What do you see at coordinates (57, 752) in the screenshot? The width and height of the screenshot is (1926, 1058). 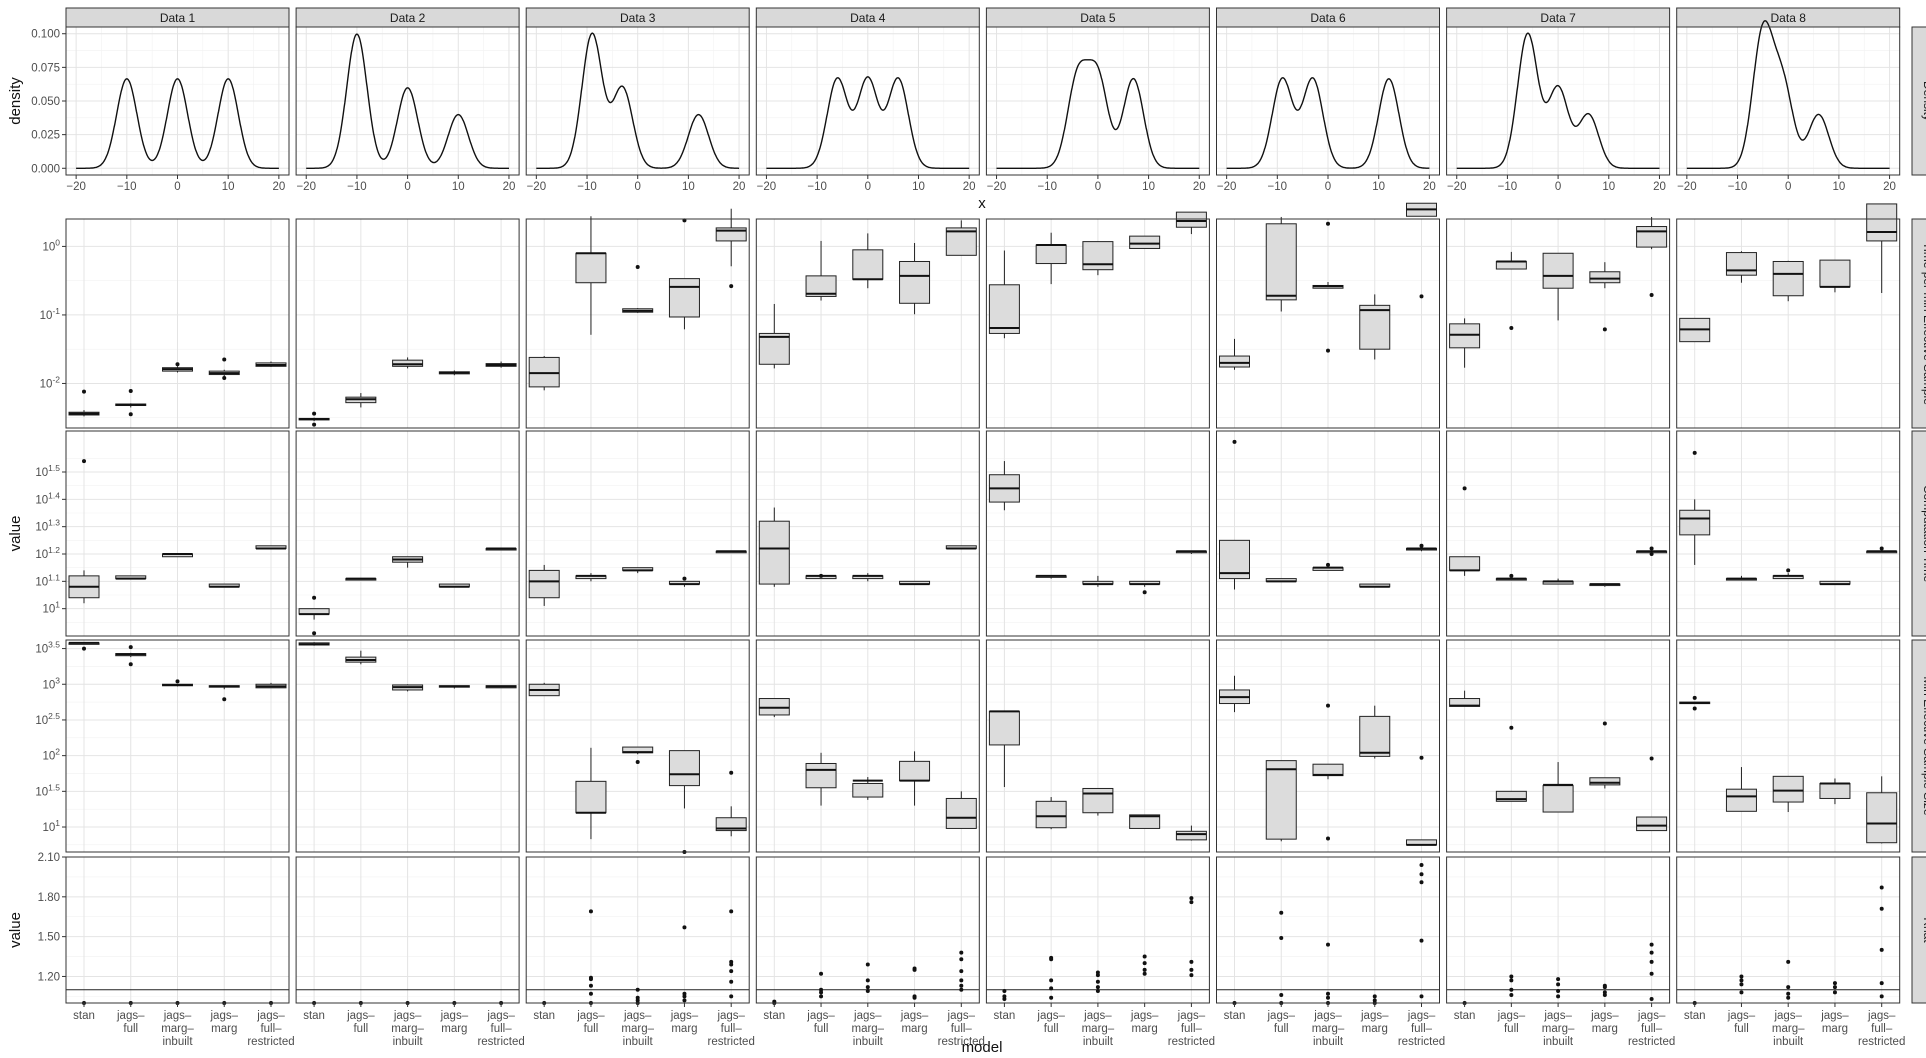 I see `y-tick-exponent: 2` at bounding box center [57, 752].